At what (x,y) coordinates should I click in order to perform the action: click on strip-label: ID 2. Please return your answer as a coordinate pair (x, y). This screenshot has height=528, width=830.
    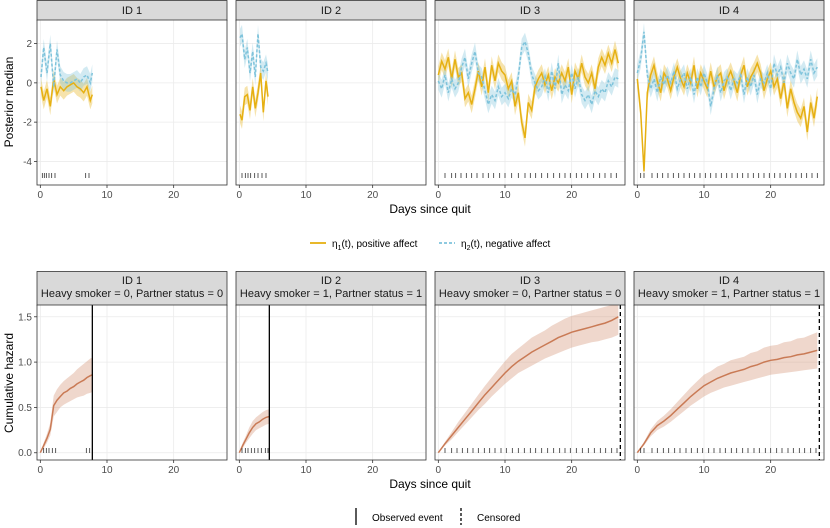
    Looking at the image, I should click on (331, 11).